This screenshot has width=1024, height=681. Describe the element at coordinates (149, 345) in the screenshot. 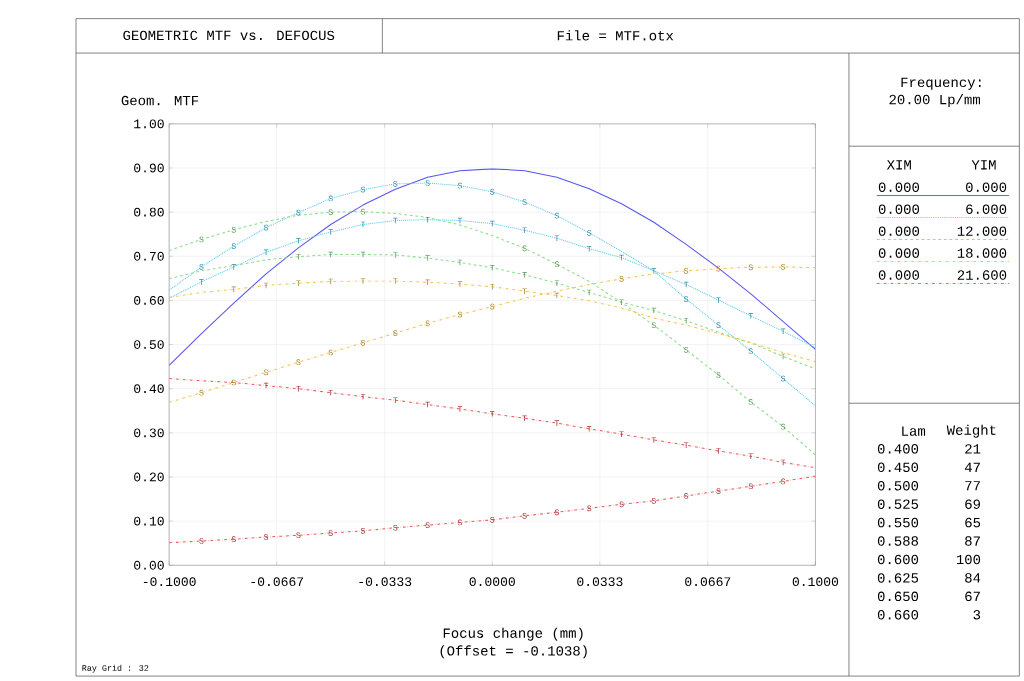

I see `y-tick-label: 0.50` at that location.